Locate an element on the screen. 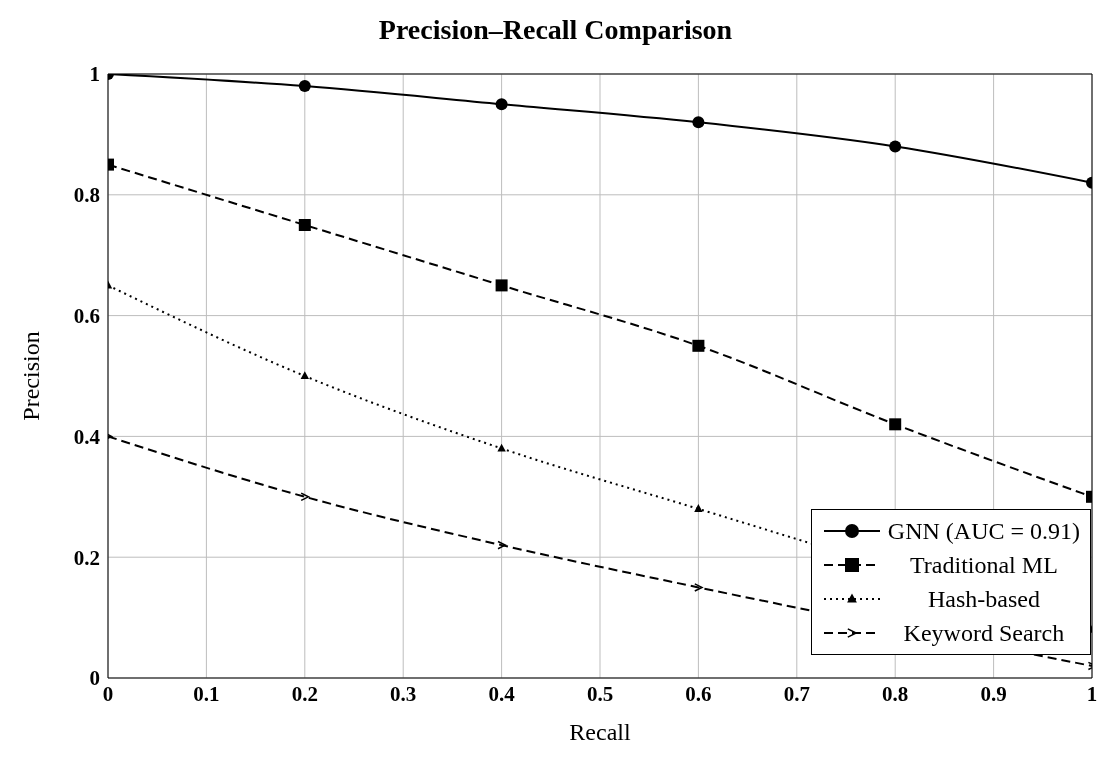 Image resolution: width=1109 pixels, height=763 pixels. legend-label: Hash-based is located at coordinates (983, 599).